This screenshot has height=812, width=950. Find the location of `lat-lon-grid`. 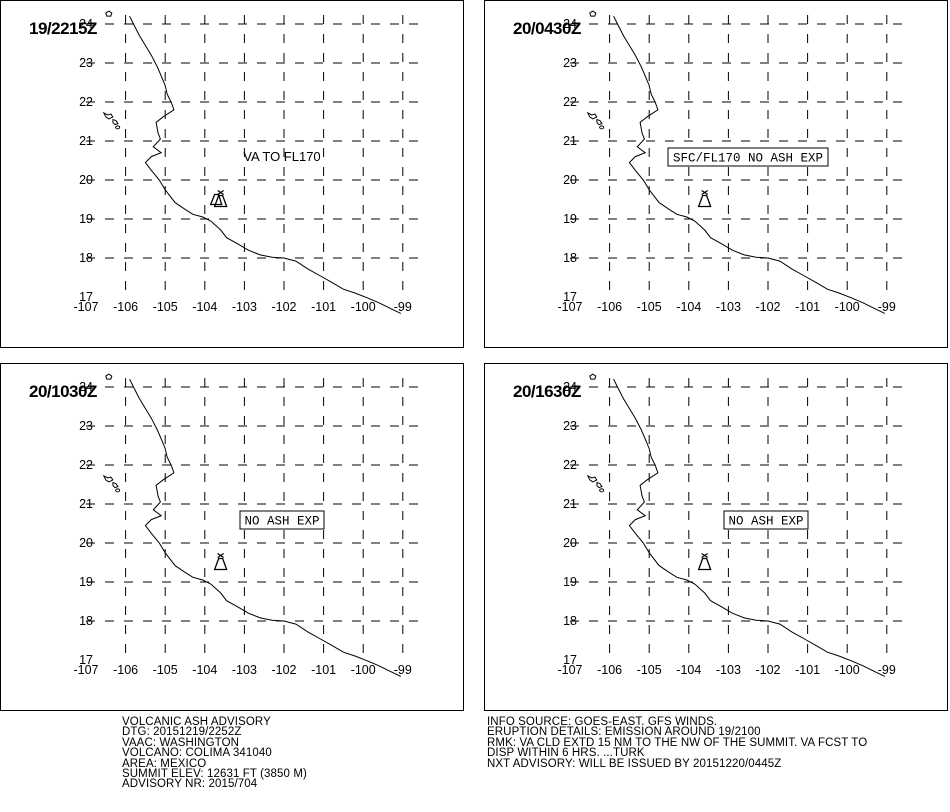

lat-lon-grid is located at coordinates (253, 156).